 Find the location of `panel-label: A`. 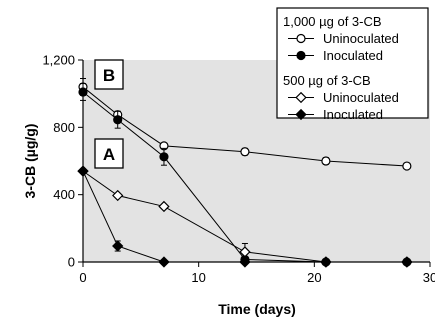

panel-label: A is located at coordinates (109, 154).